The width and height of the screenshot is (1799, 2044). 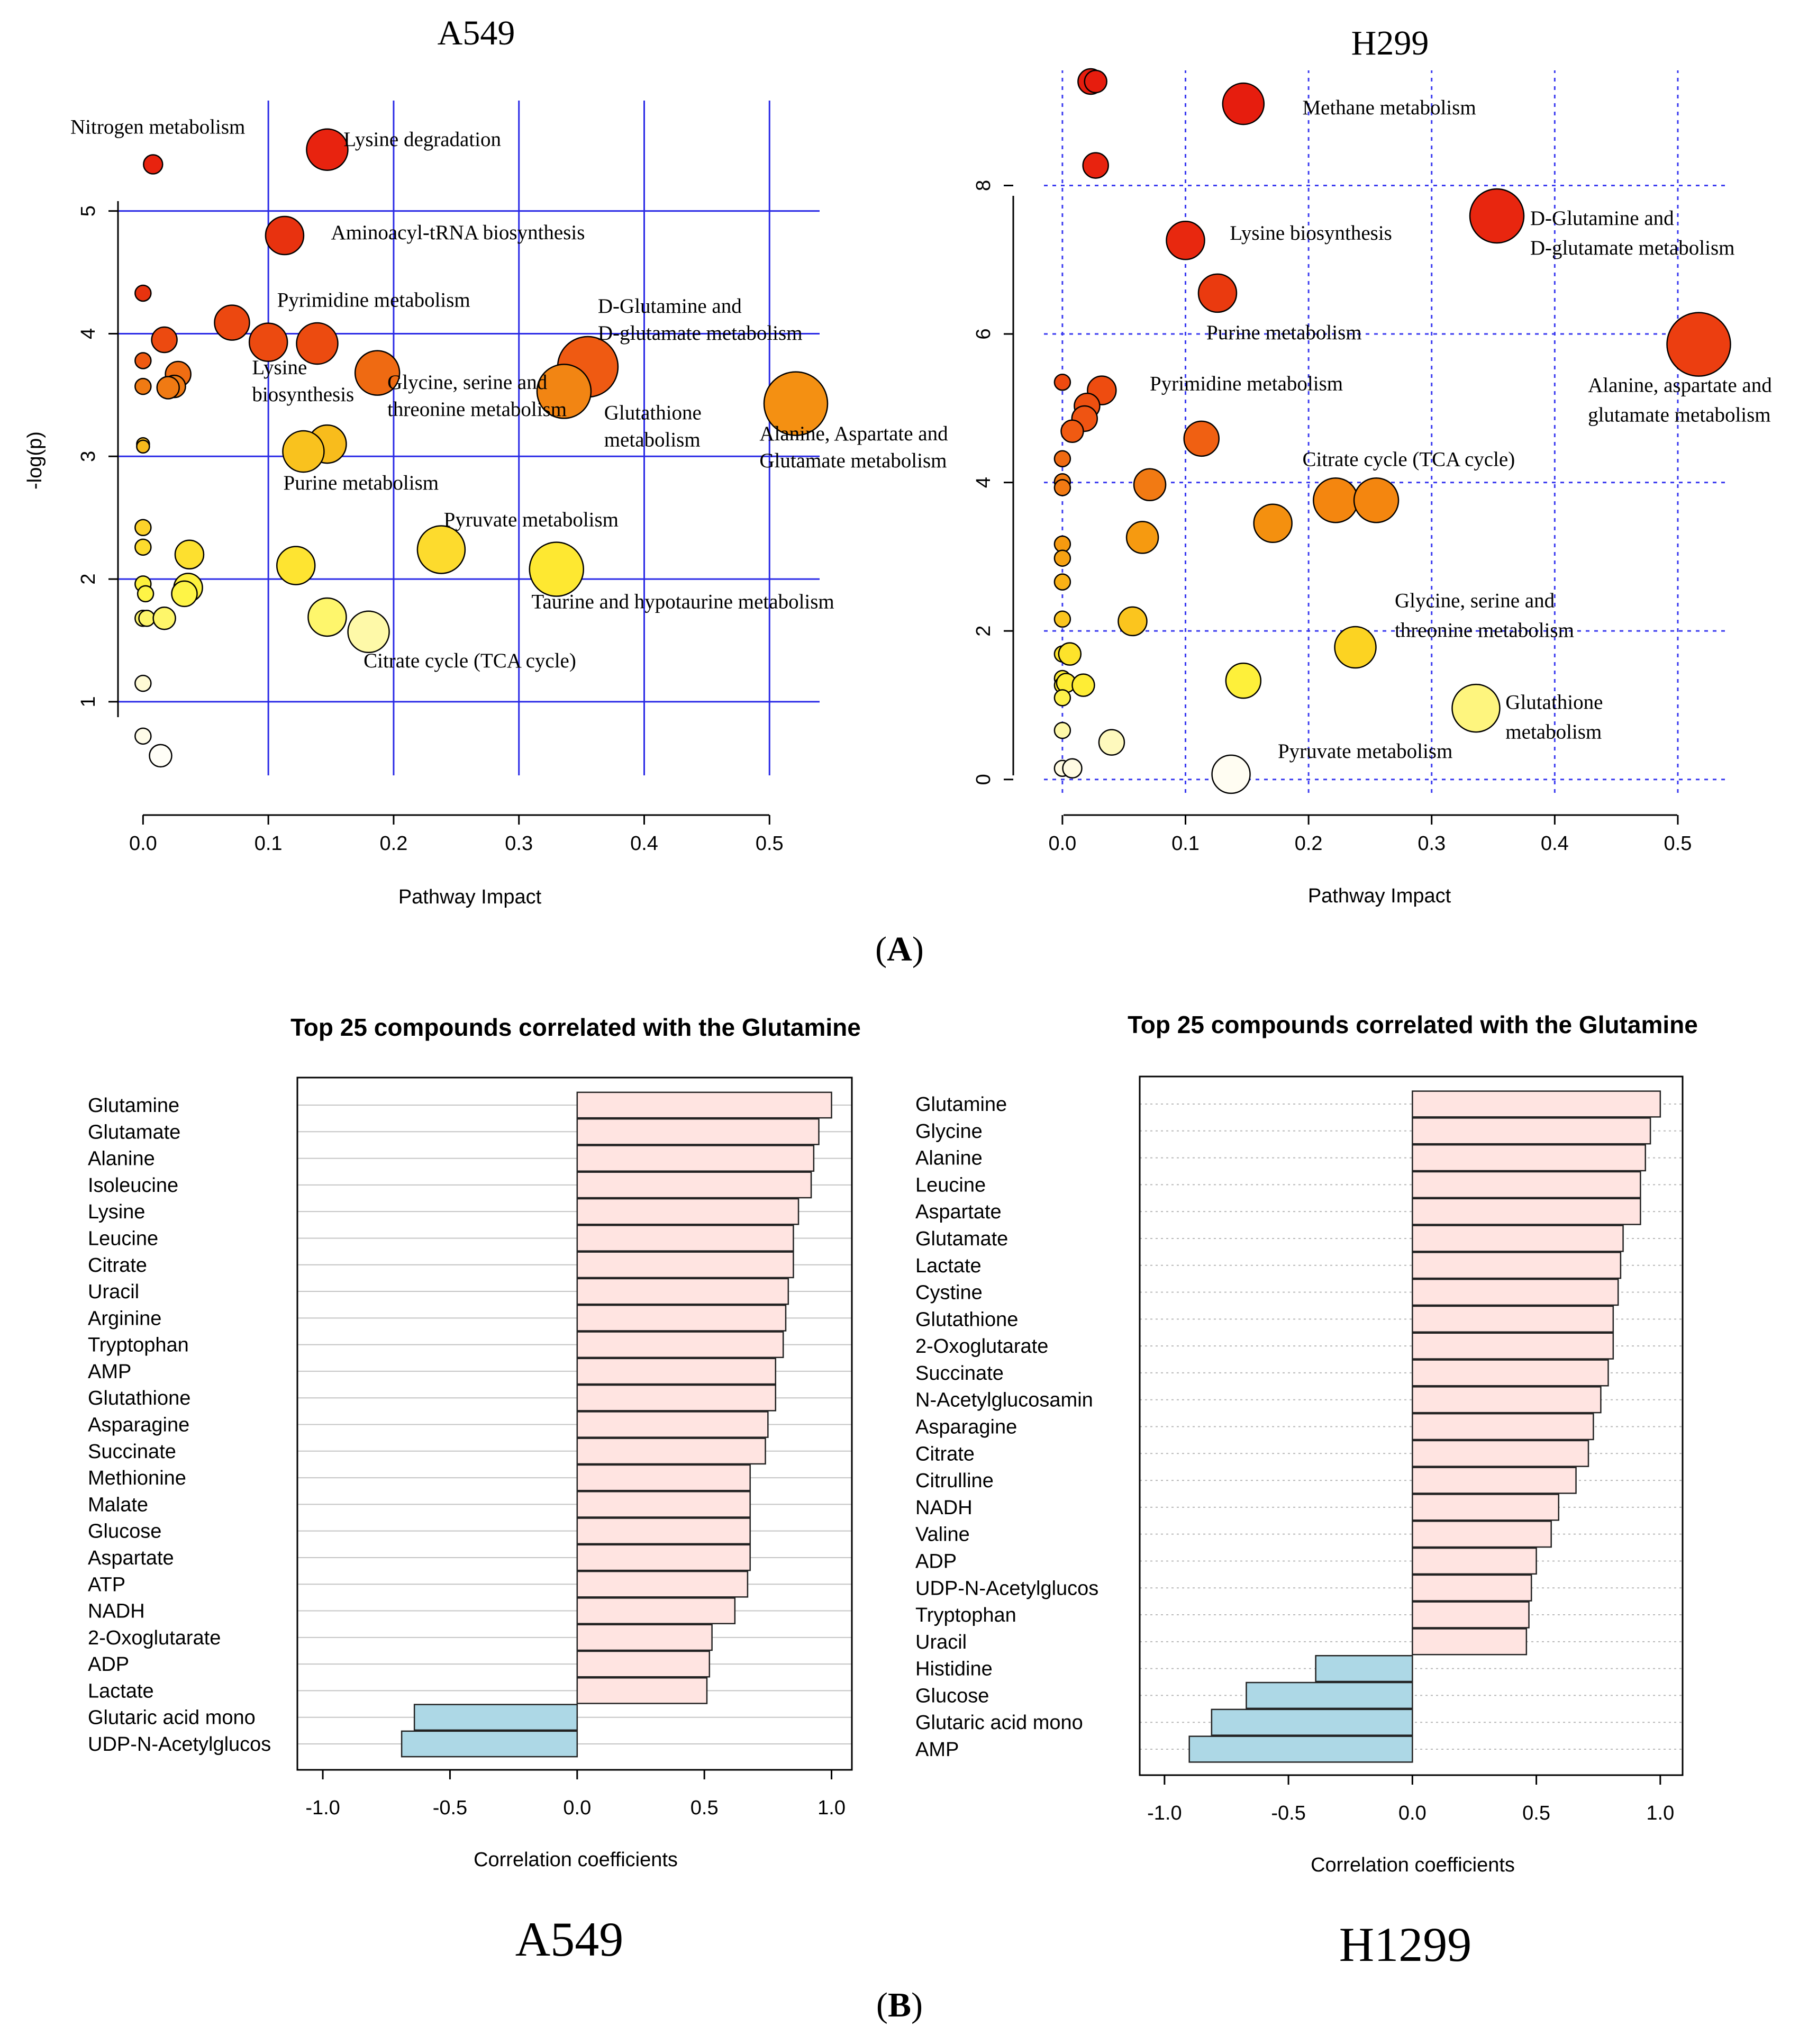 I want to click on h299-ytick-label-0: 0, so click(x=984, y=779).